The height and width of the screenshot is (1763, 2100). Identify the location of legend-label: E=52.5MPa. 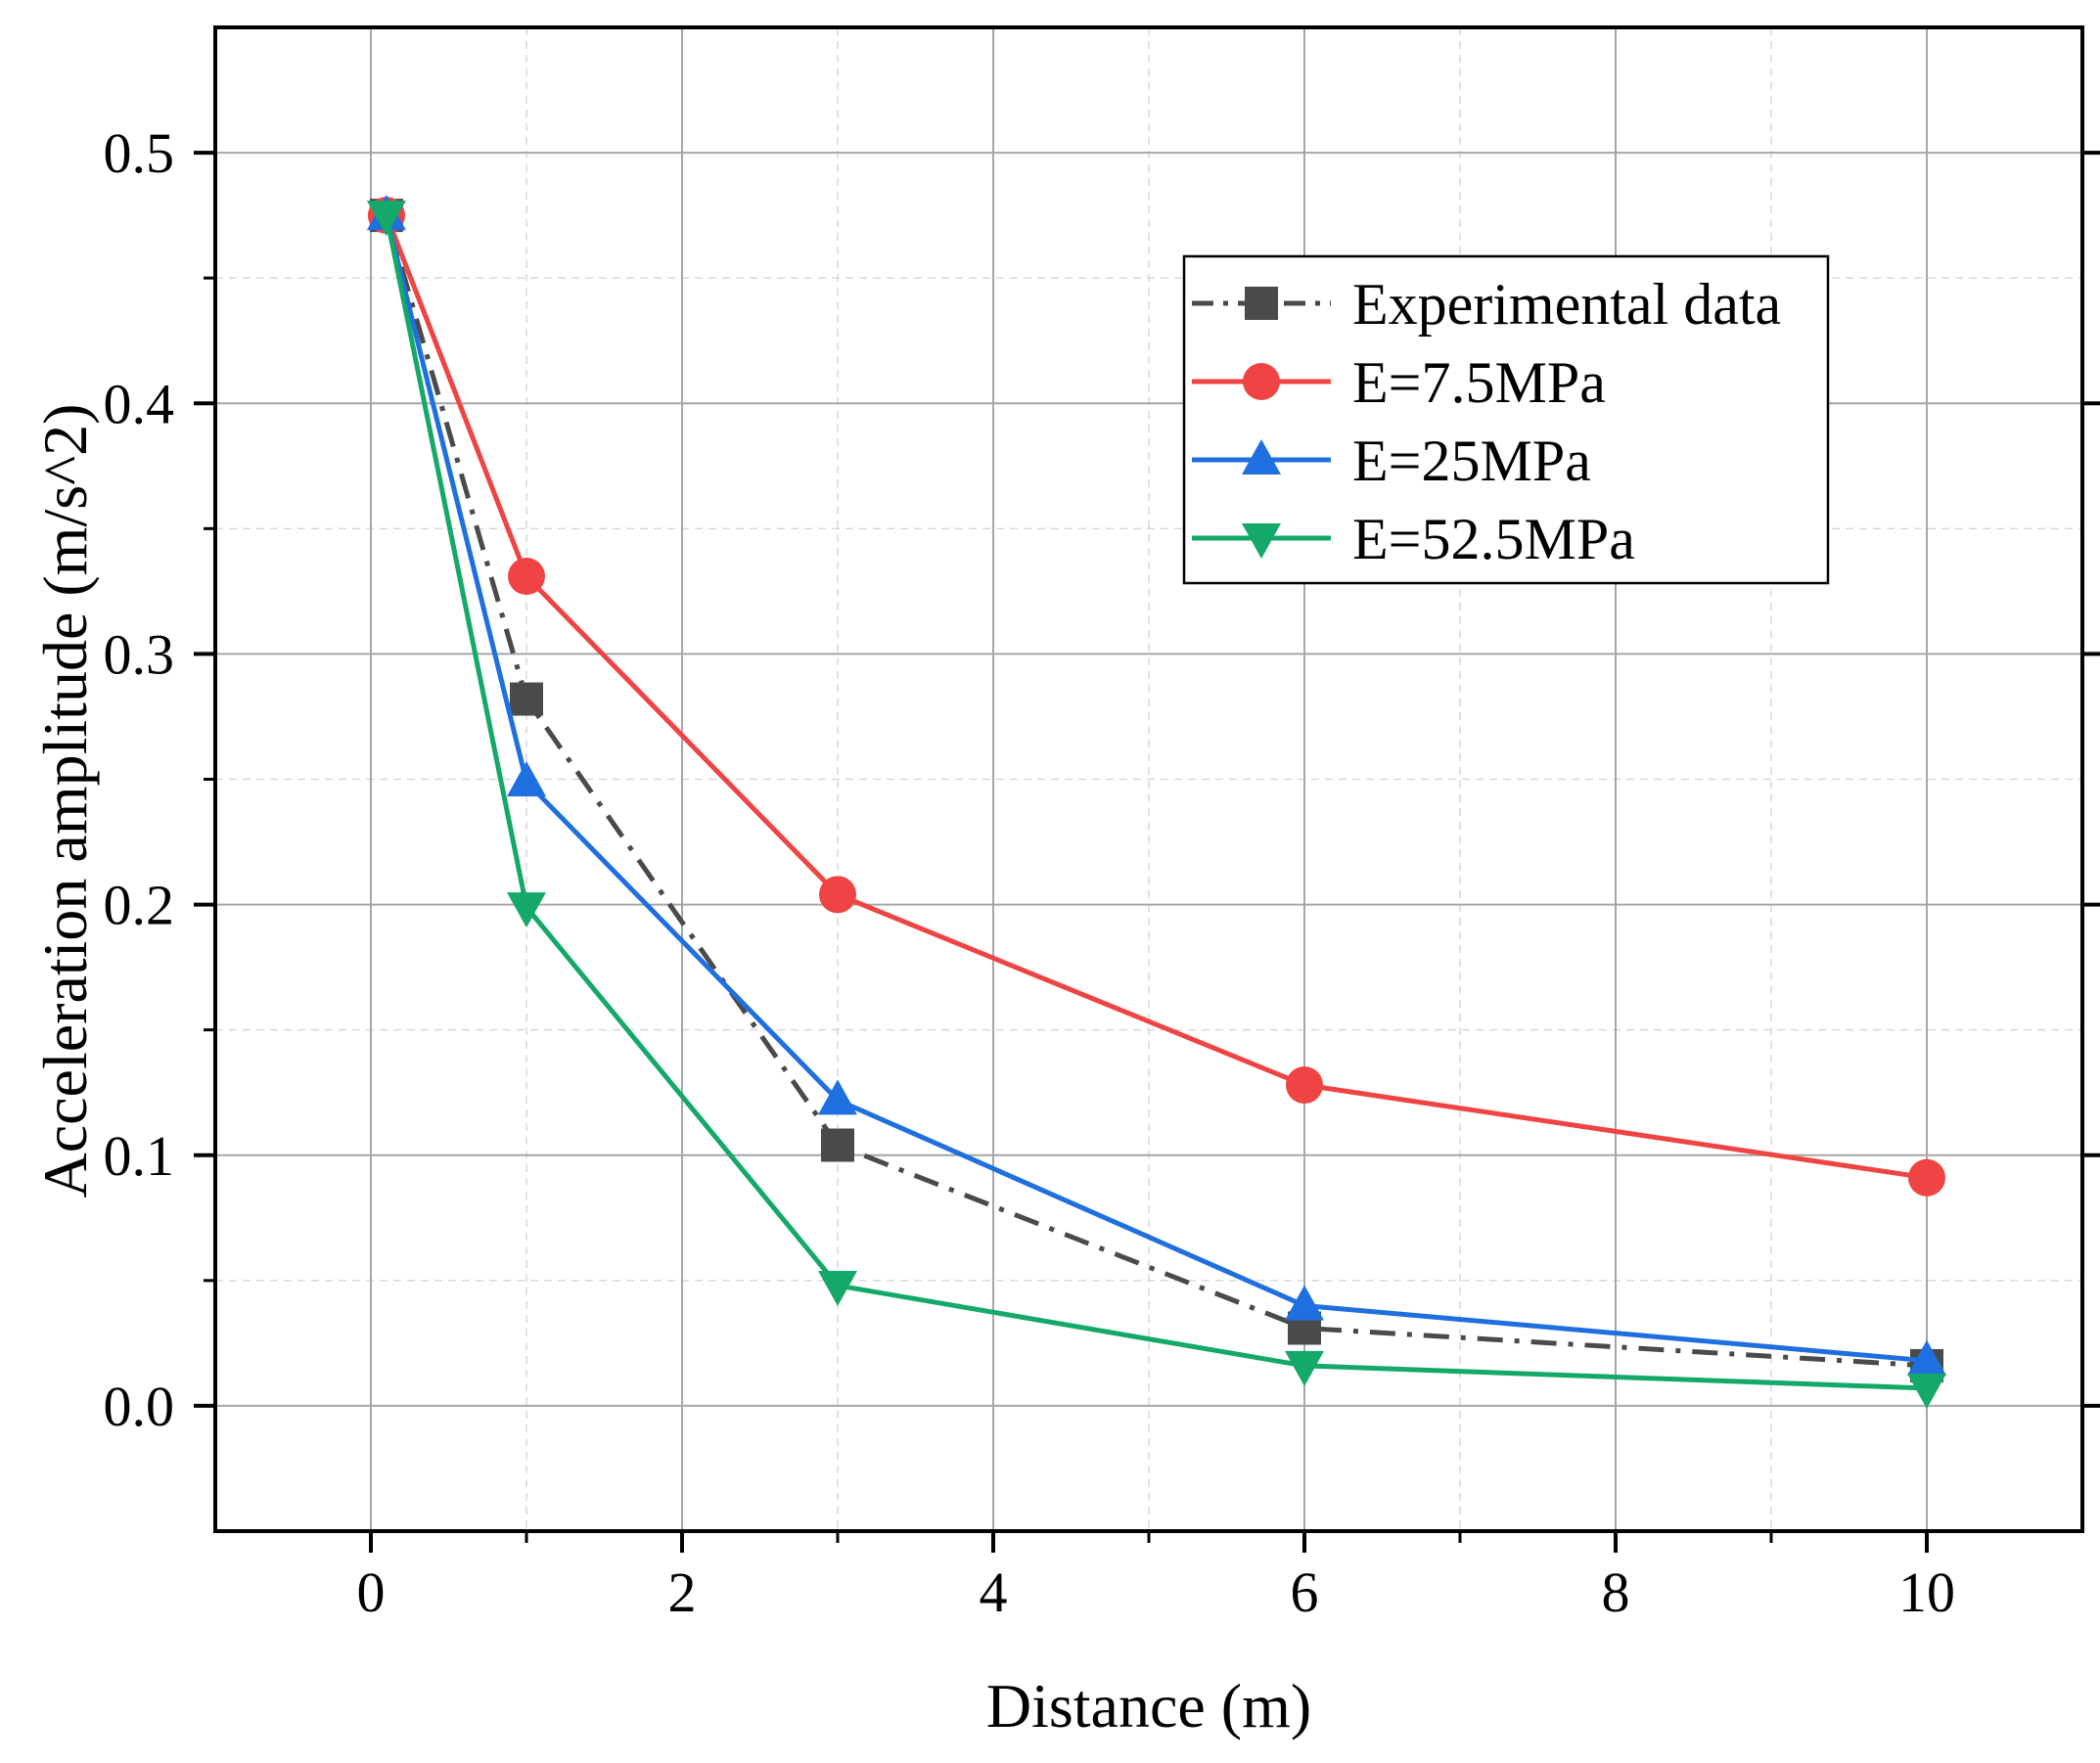
(1493, 539).